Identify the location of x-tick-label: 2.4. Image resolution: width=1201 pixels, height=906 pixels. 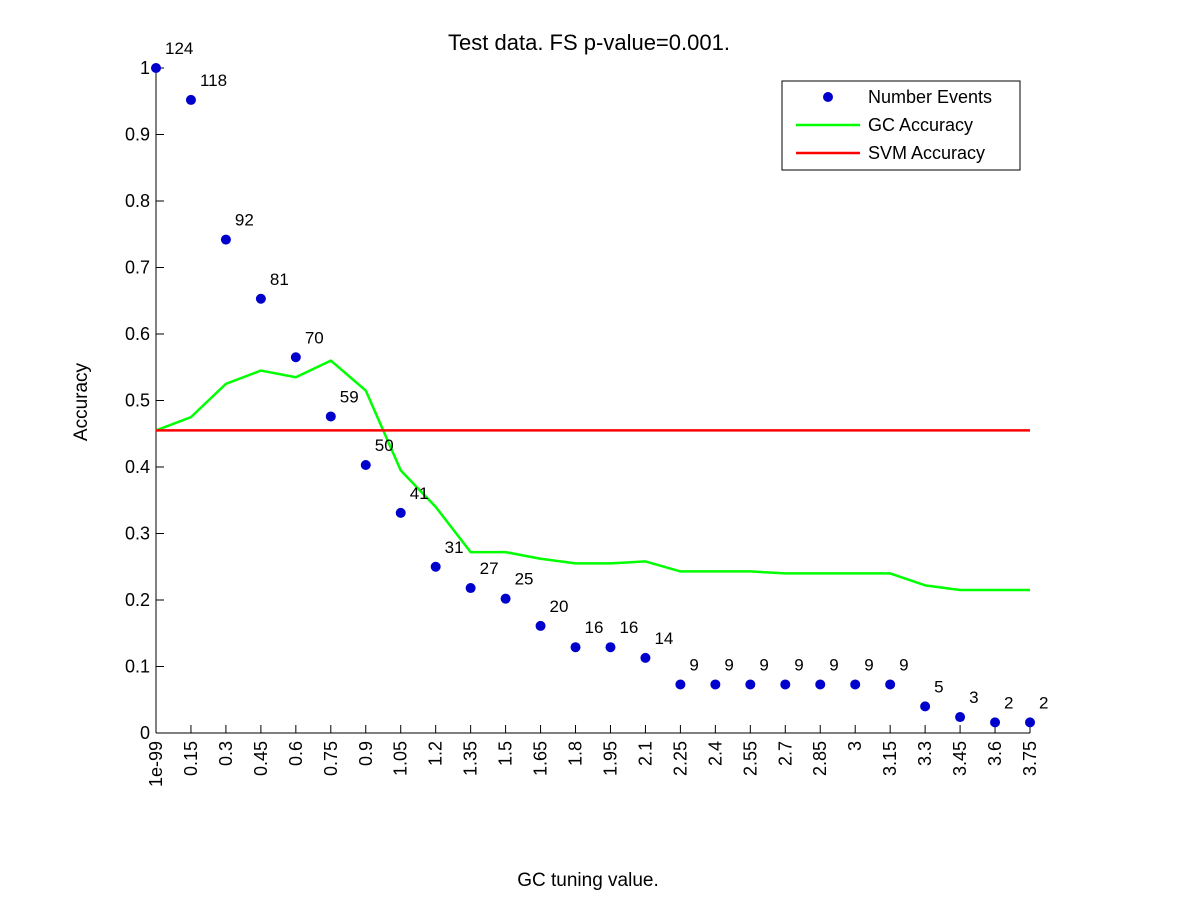
(715, 753).